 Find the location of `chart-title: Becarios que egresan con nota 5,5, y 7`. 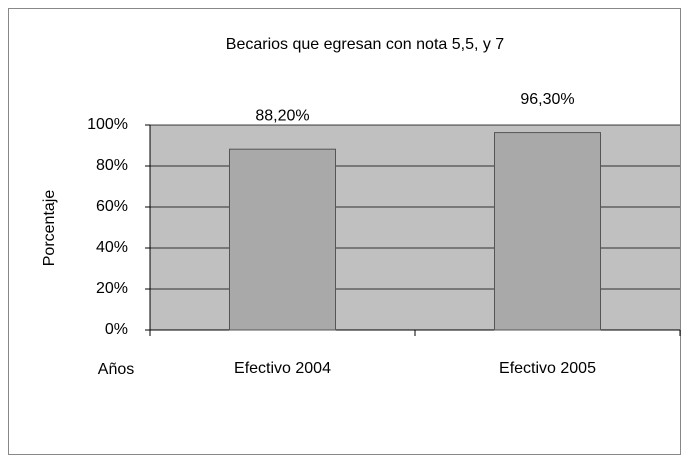

chart-title: Becarios que egresan con nota 5,5, y 7 is located at coordinates (365, 44).